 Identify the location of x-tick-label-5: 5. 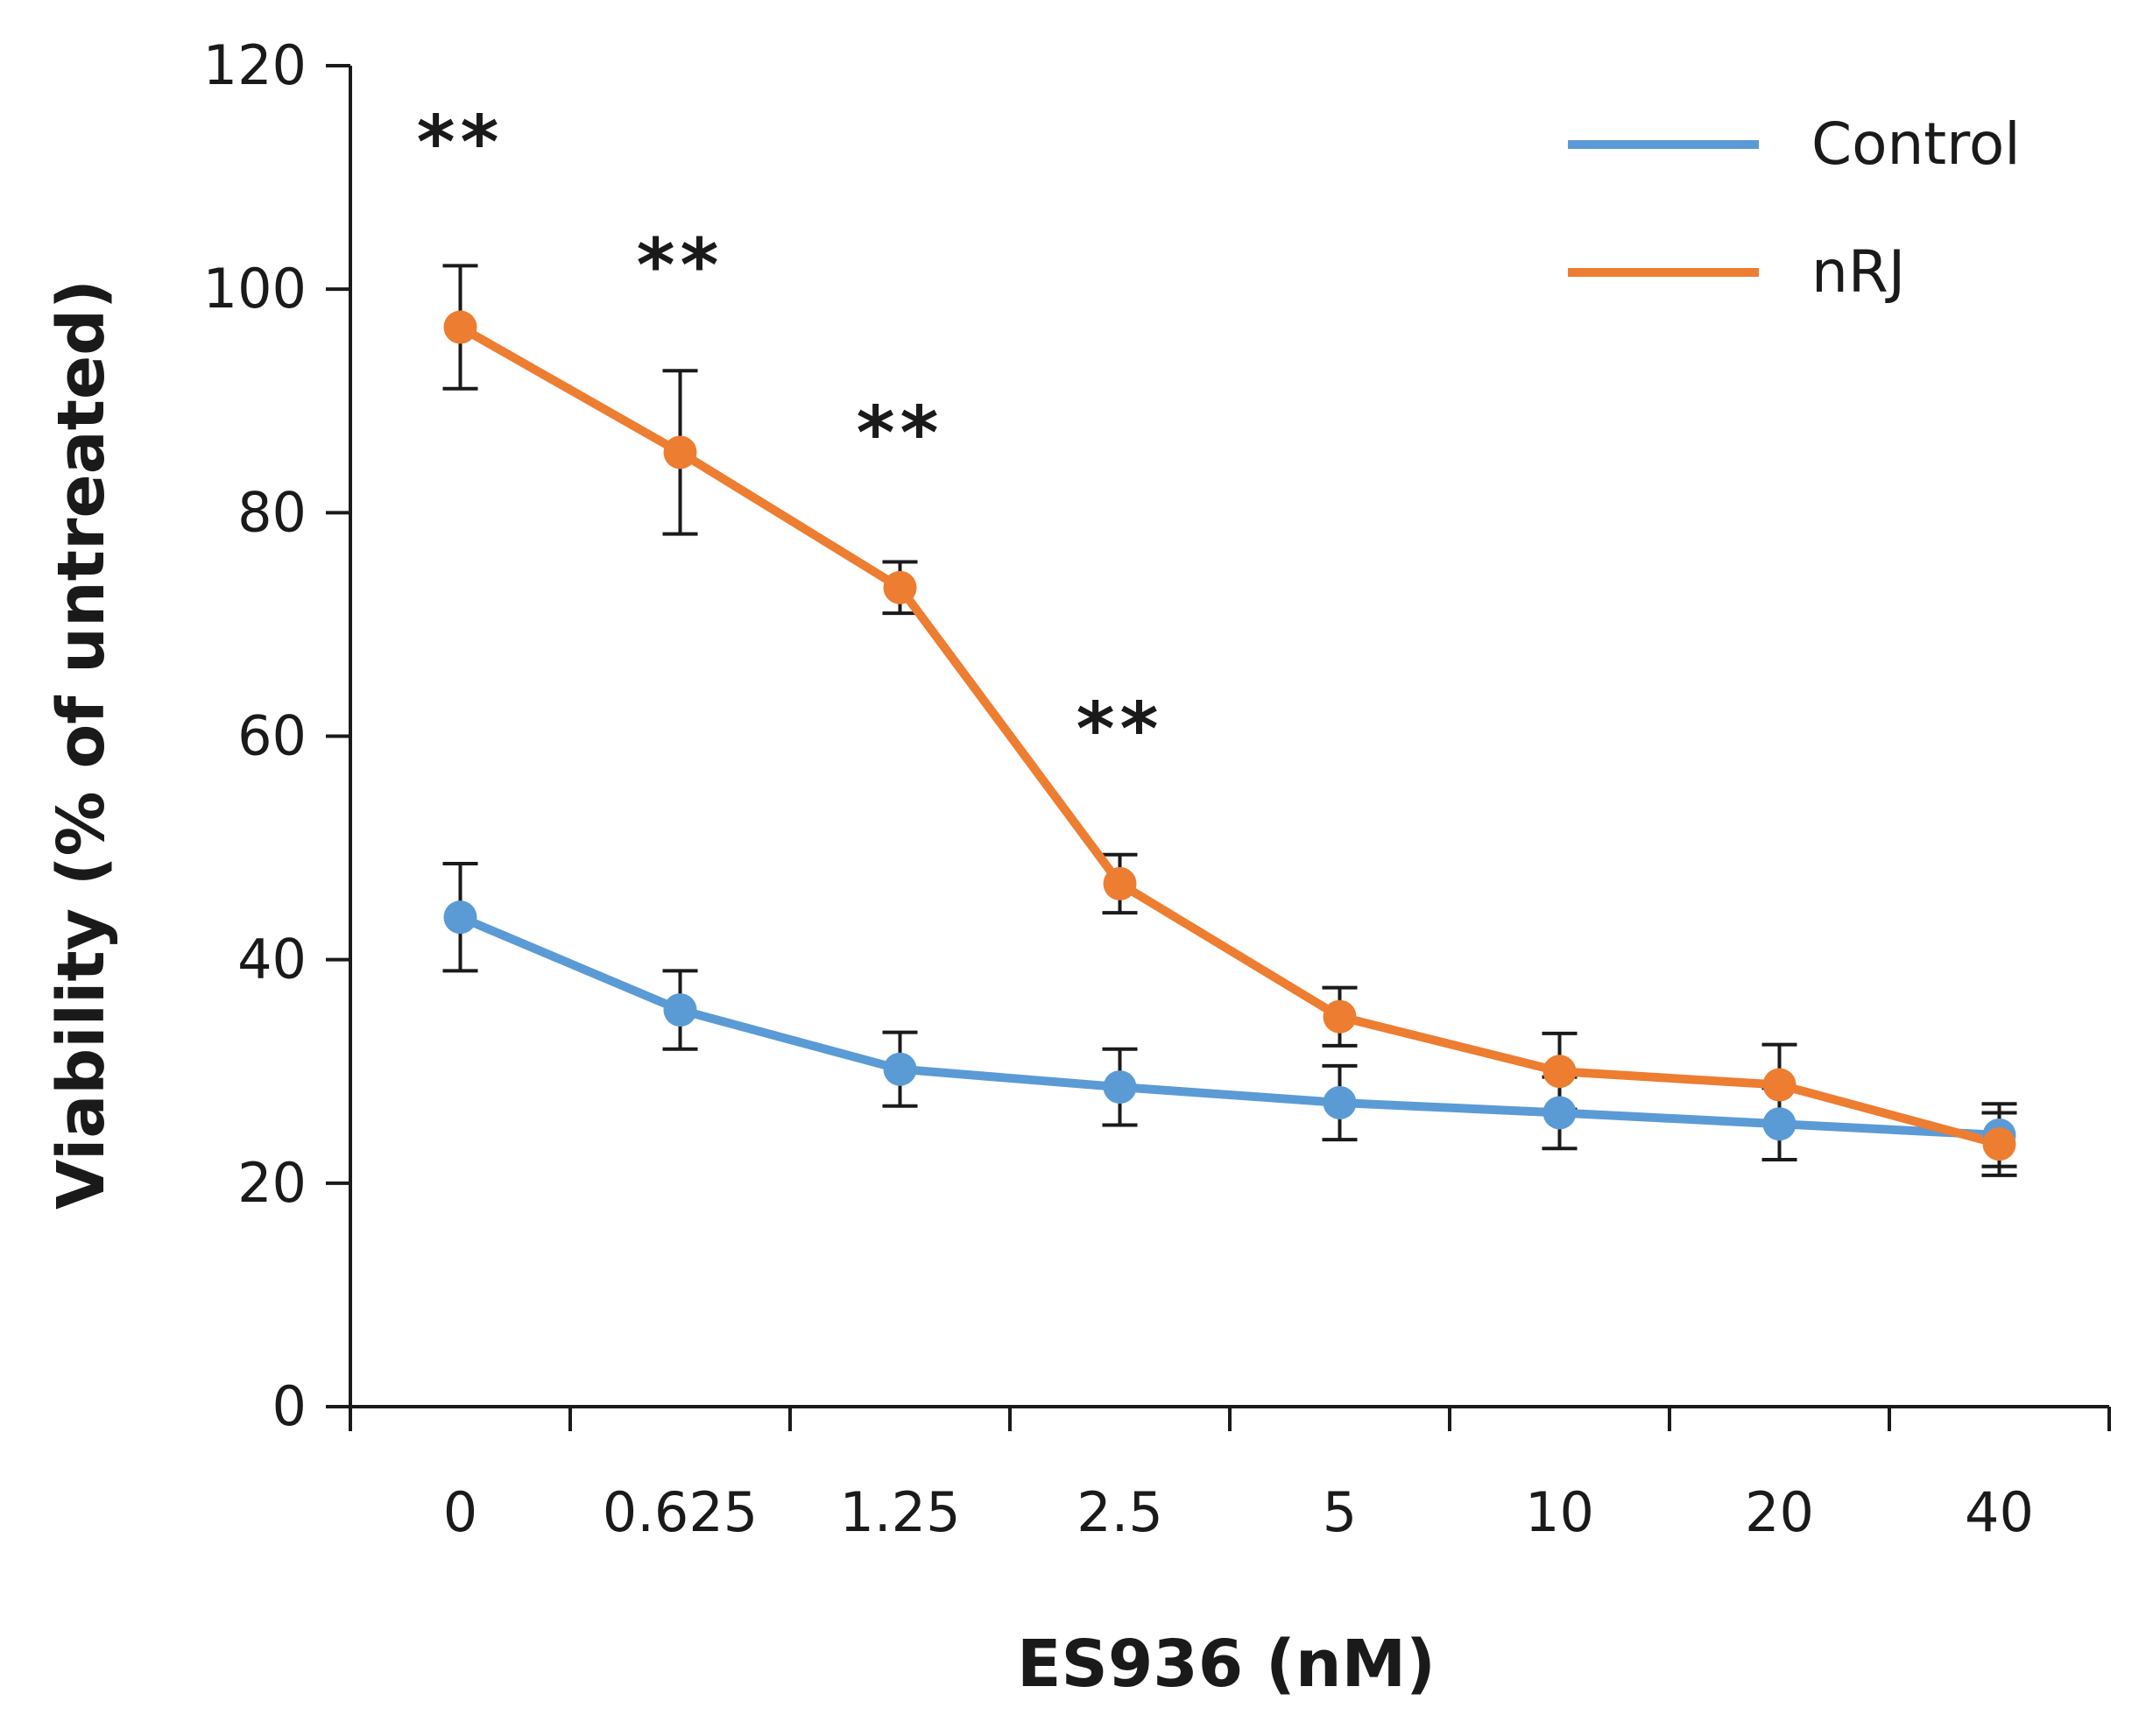
(1340, 1512).